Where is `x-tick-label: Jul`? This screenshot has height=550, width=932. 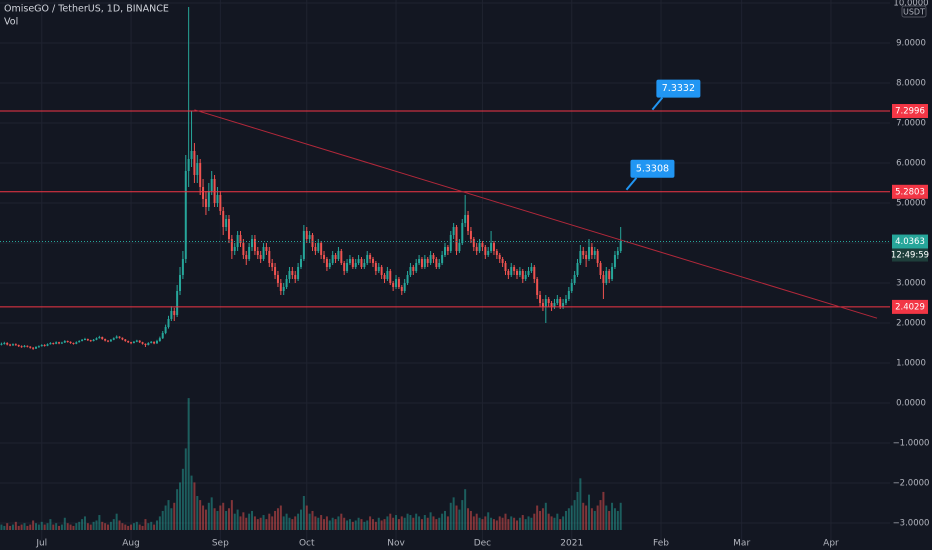
x-tick-label: Jul is located at coordinates (41, 544).